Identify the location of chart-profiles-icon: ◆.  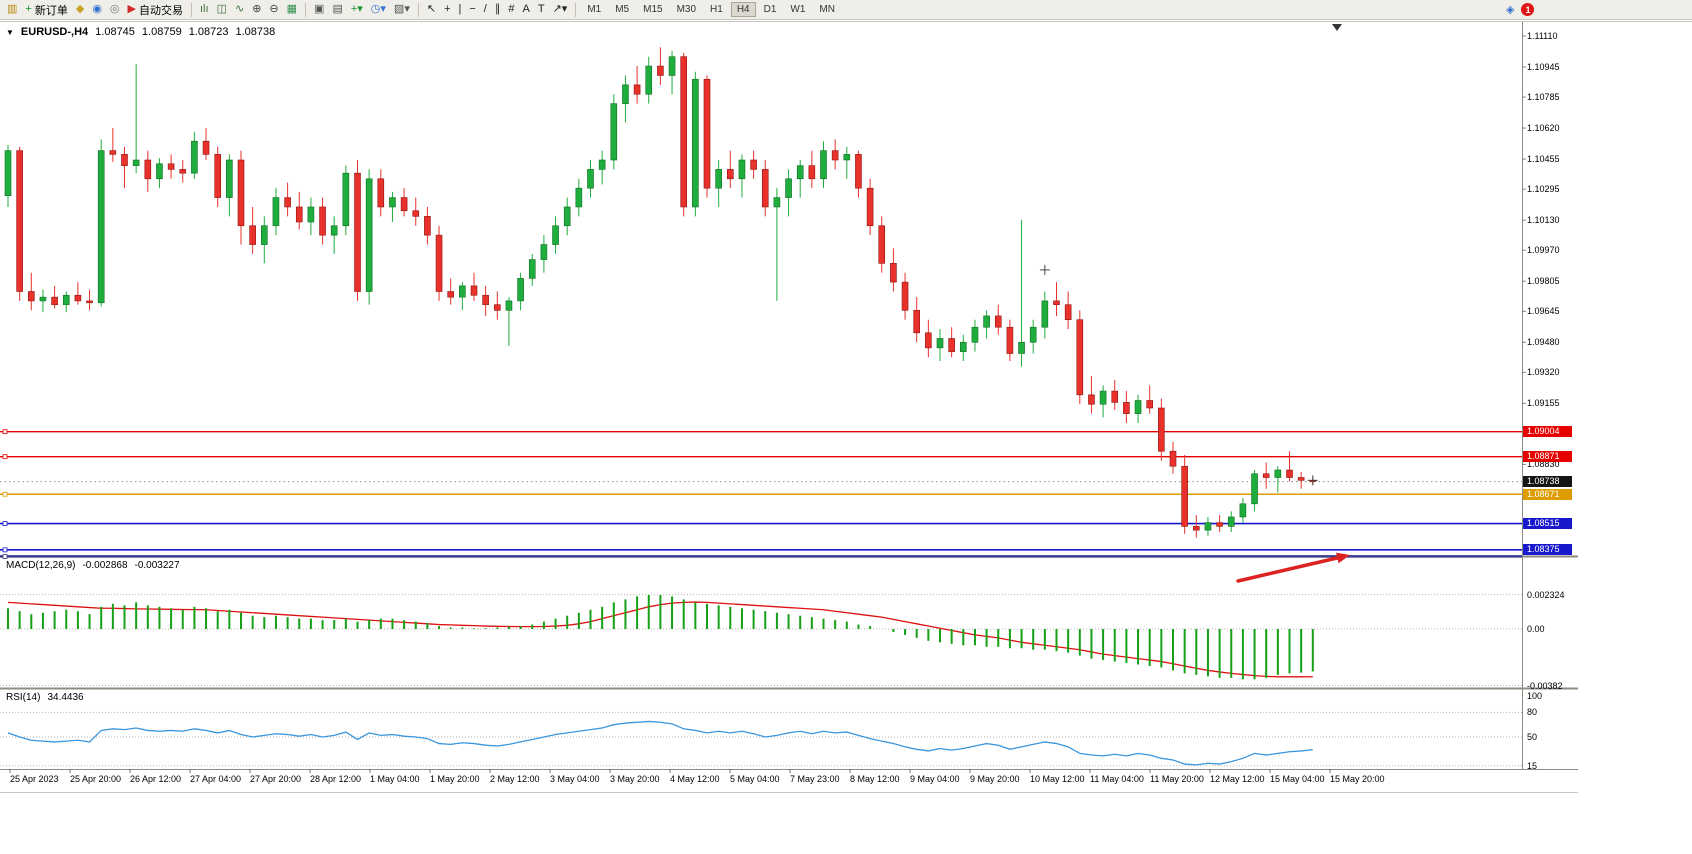
(80, 9).